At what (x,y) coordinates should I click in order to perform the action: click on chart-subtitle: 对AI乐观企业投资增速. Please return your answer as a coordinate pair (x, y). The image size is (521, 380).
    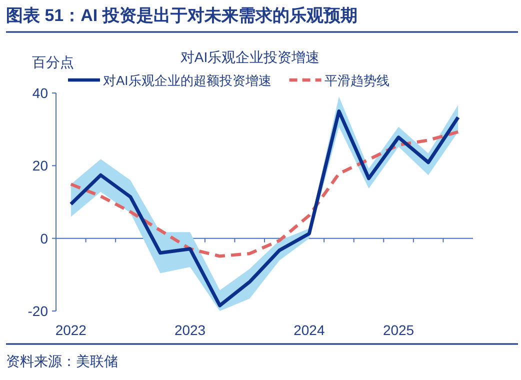
    Looking at the image, I should click on (250, 57).